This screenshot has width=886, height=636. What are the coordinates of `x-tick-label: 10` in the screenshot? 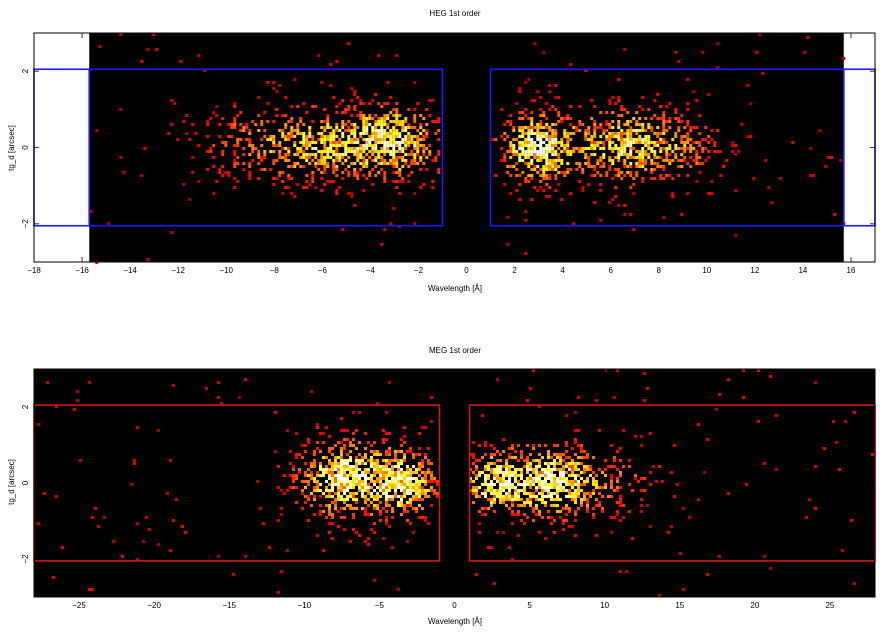 It's located at (706, 270).